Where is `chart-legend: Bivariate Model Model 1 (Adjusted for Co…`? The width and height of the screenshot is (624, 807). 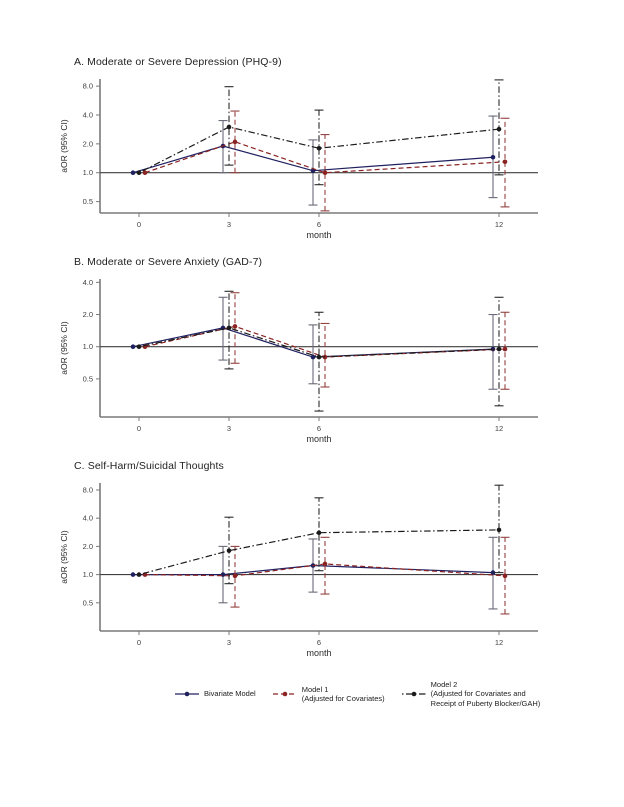
chart-legend: Bivariate Model Model 1 (Adjusted for Co… is located at coordinates (365, 694).